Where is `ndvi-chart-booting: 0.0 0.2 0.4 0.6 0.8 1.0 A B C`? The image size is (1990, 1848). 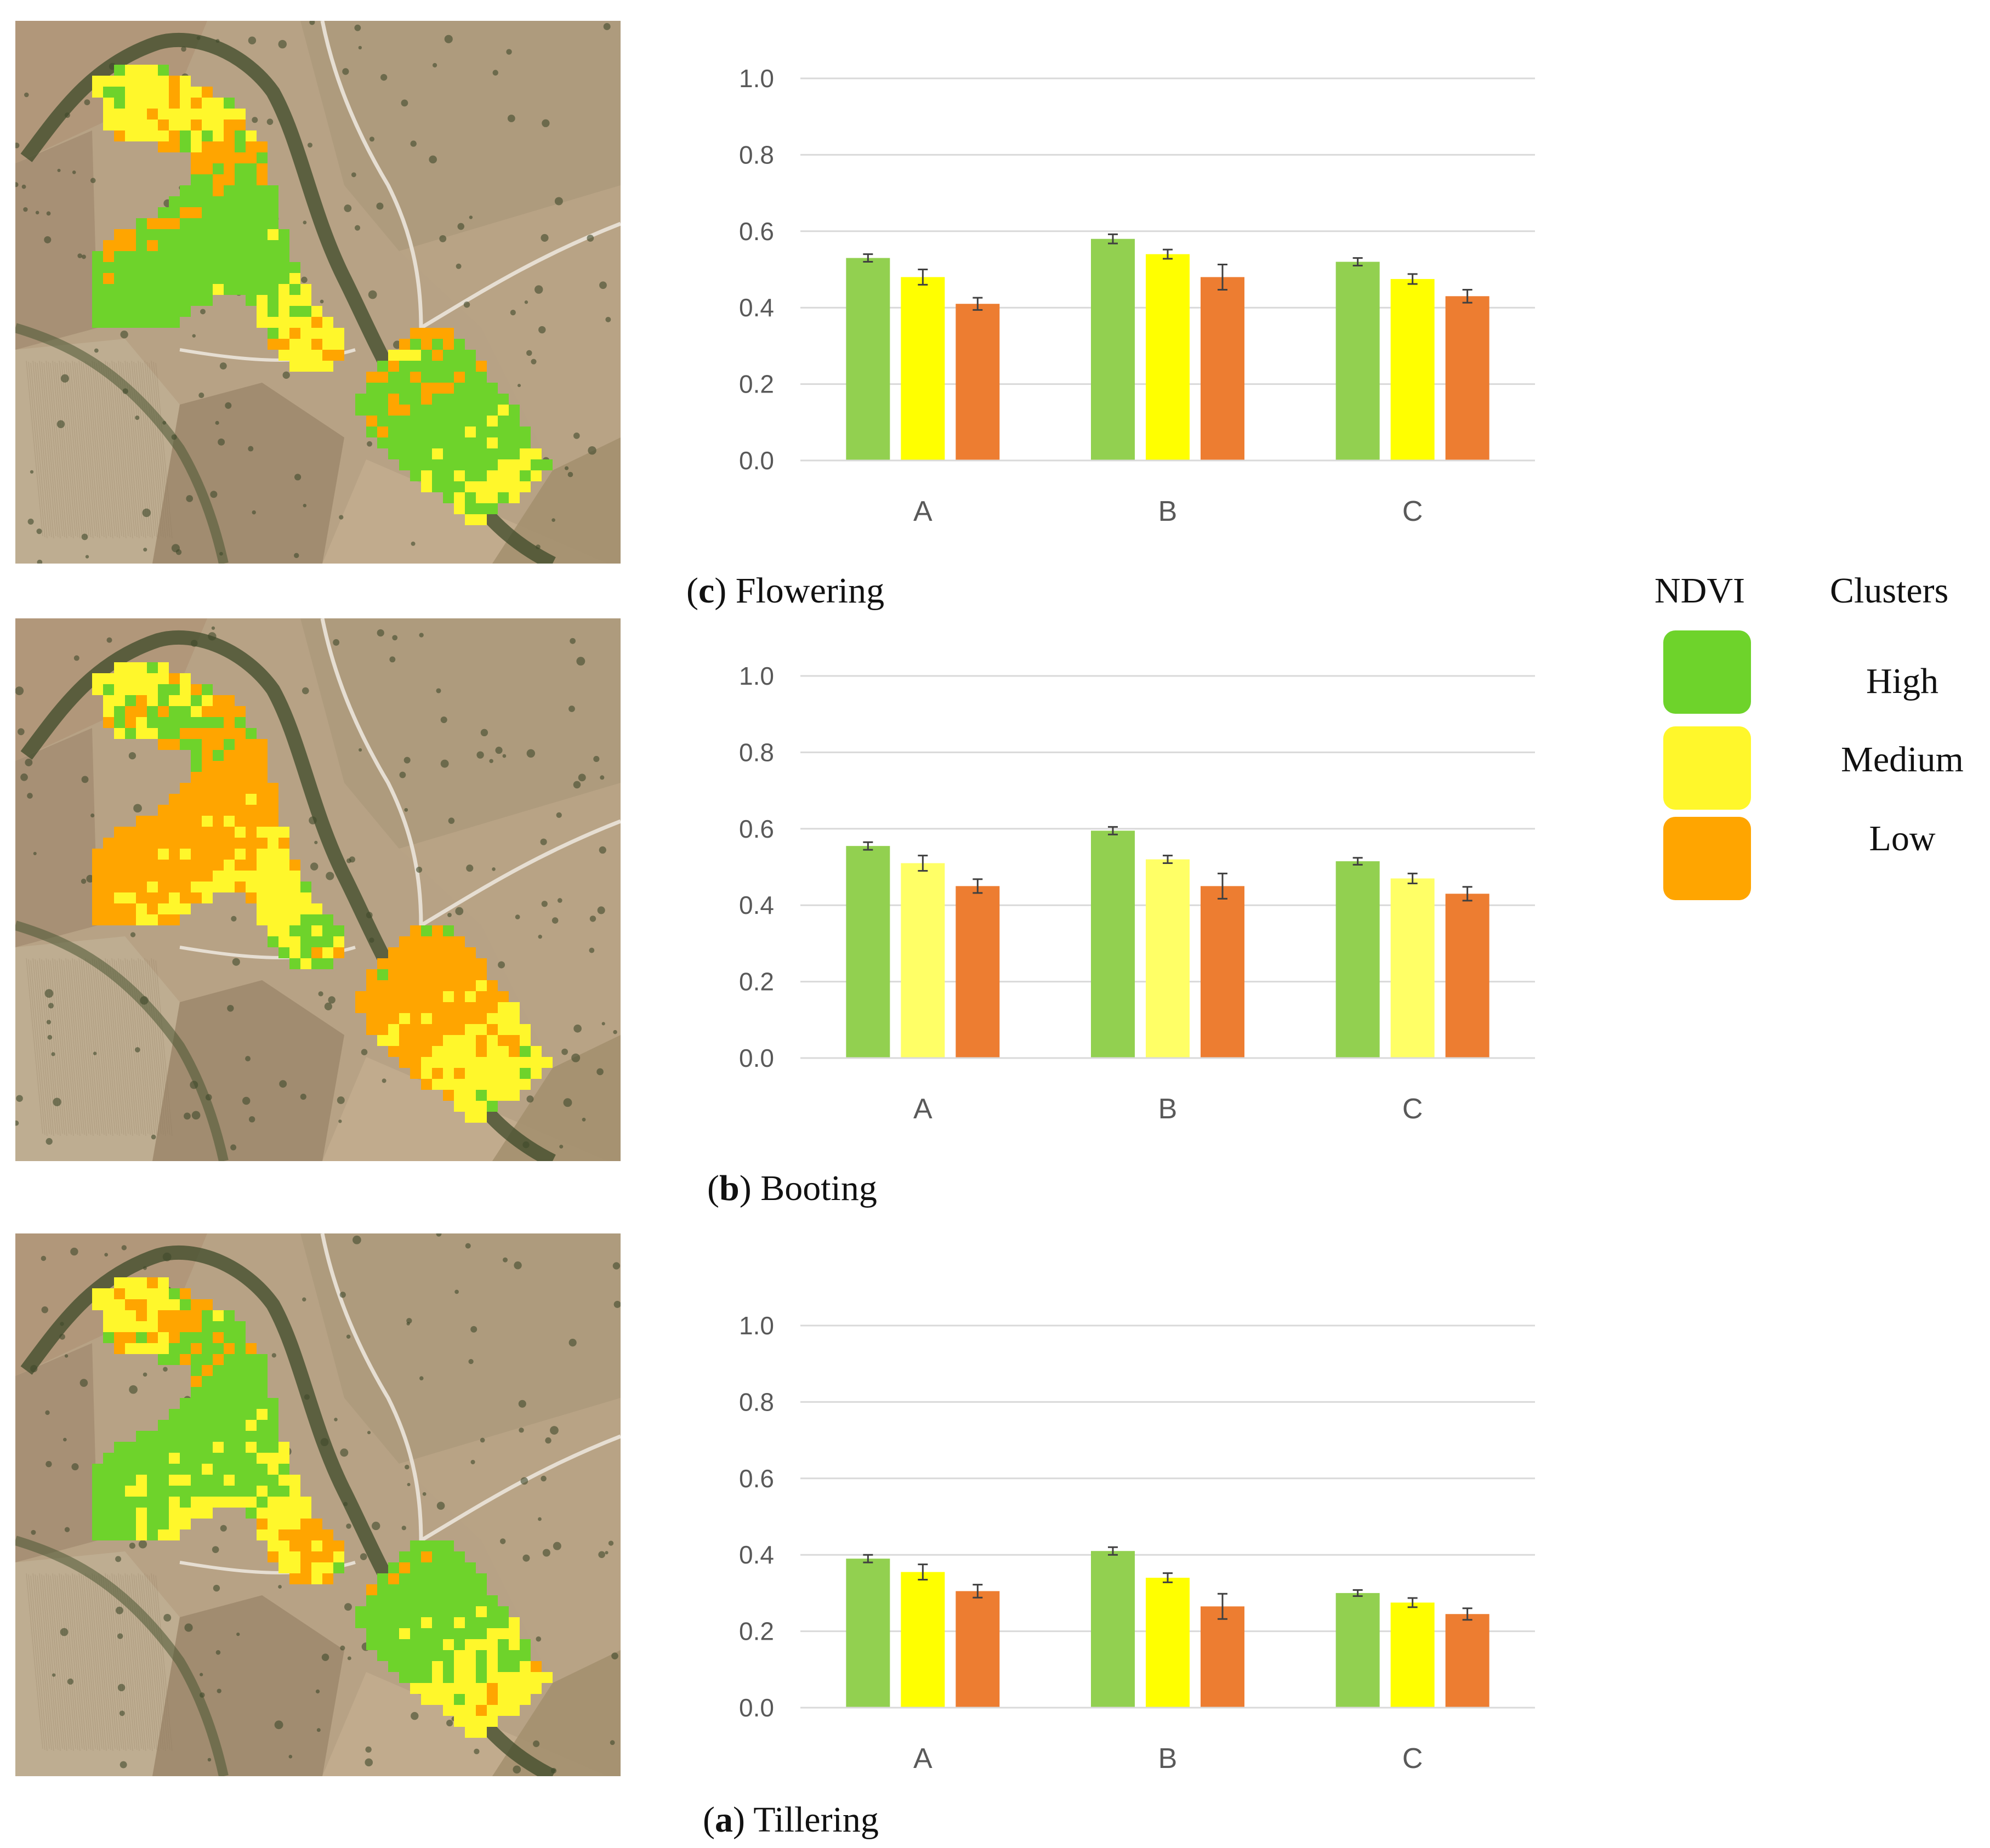
ndvi-chart-booting: 0.0 0.2 0.4 0.6 0.8 1.0 A B C is located at coordinates (1135, 899).